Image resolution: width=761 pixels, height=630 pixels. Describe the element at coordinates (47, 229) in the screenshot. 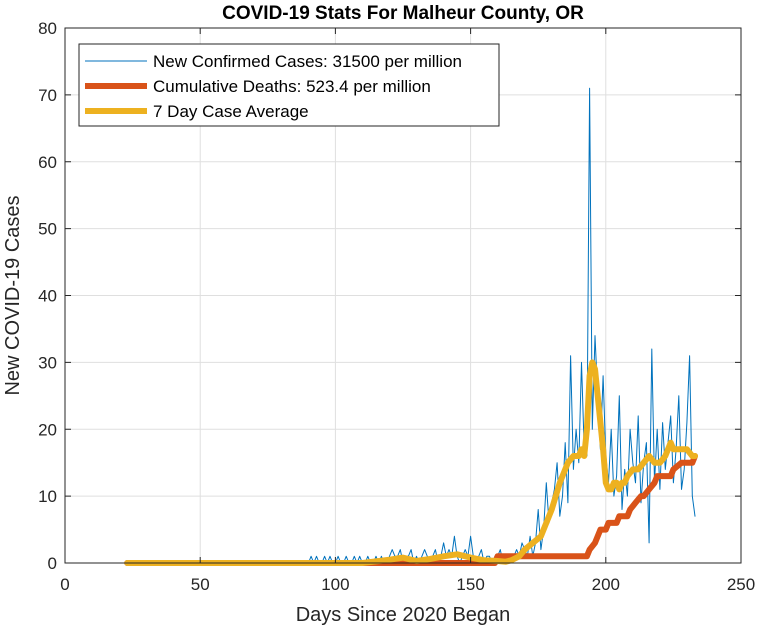

I see `y-tick-label: 50` at that location.